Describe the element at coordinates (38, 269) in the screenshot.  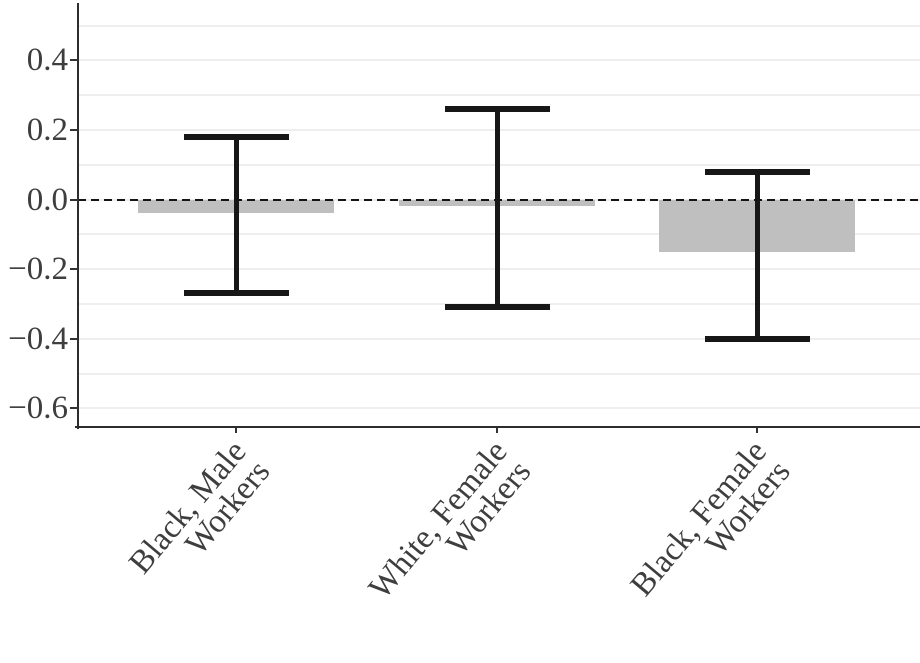
I see `y-tick-label: −0.2` at that location.